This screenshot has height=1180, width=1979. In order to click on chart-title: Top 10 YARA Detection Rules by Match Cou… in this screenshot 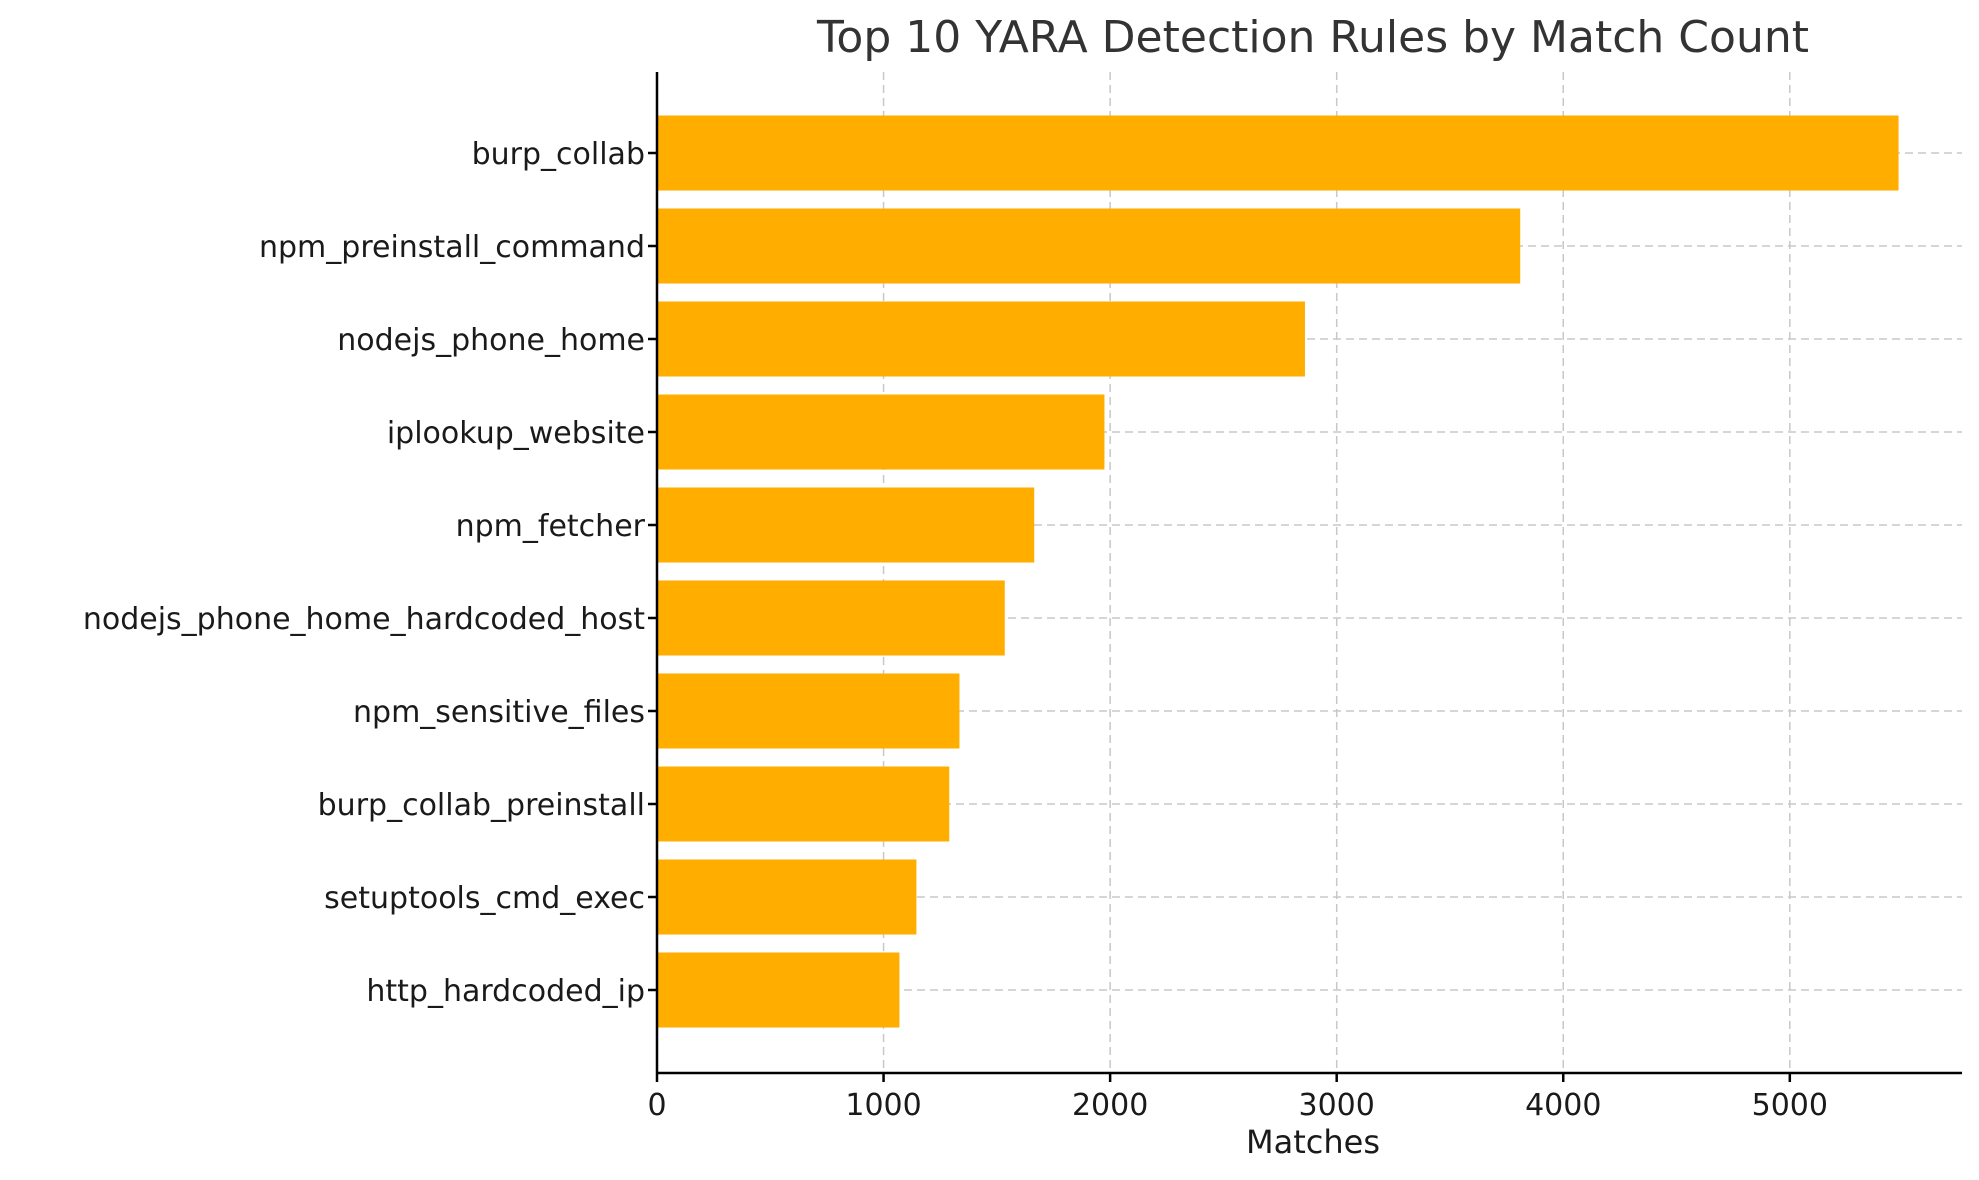, I will do `click(1312, 37)`.